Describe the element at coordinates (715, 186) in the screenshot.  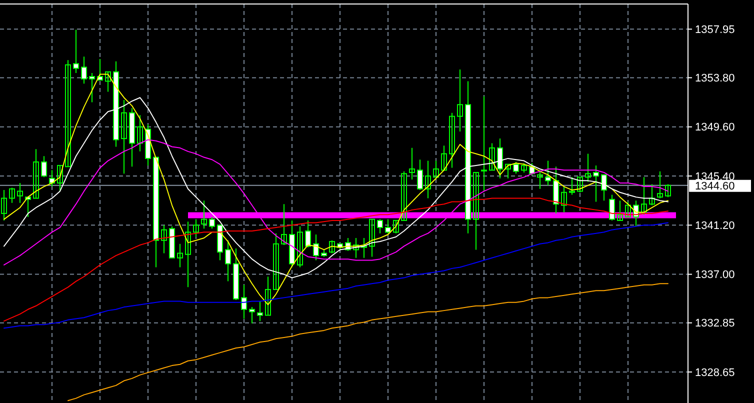
I see `ref-line-label: 1344.60` at that location.